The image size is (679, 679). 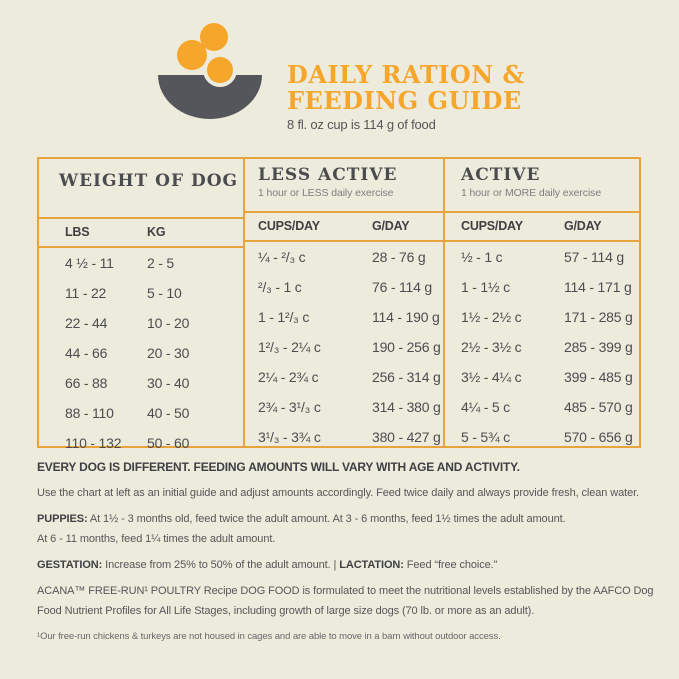 I want to click on table-row: 5 - 5¾ c 570 - 656 g, so click(x=542, y=437).